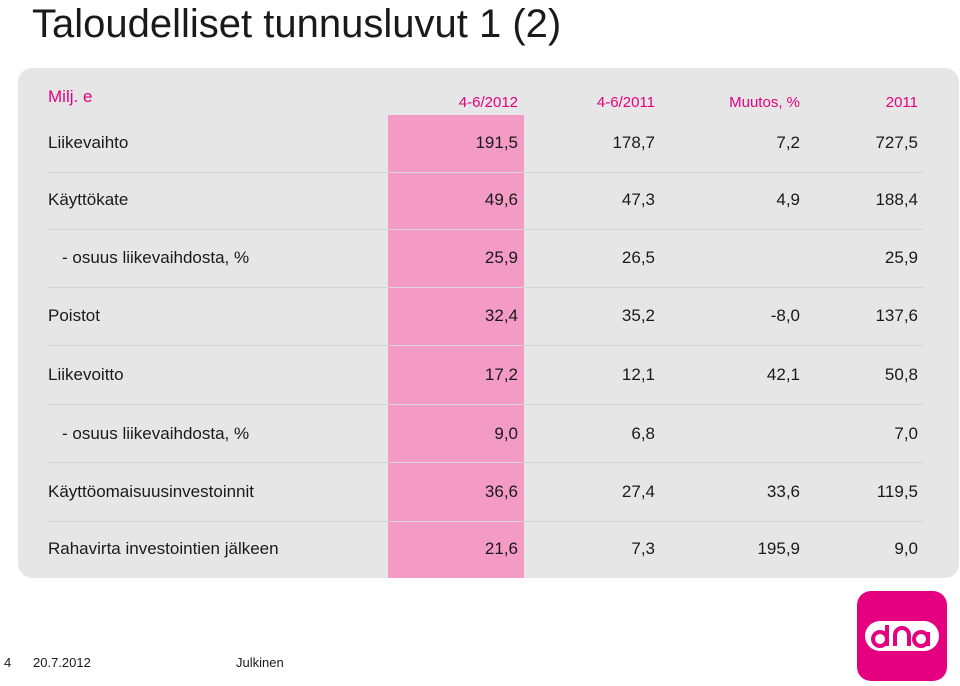 The width and height of the screenshot is (960, 686). Describe the element at coordinates (501, 315) in the screenshot. I see `table-cell: 32,4` at that location.